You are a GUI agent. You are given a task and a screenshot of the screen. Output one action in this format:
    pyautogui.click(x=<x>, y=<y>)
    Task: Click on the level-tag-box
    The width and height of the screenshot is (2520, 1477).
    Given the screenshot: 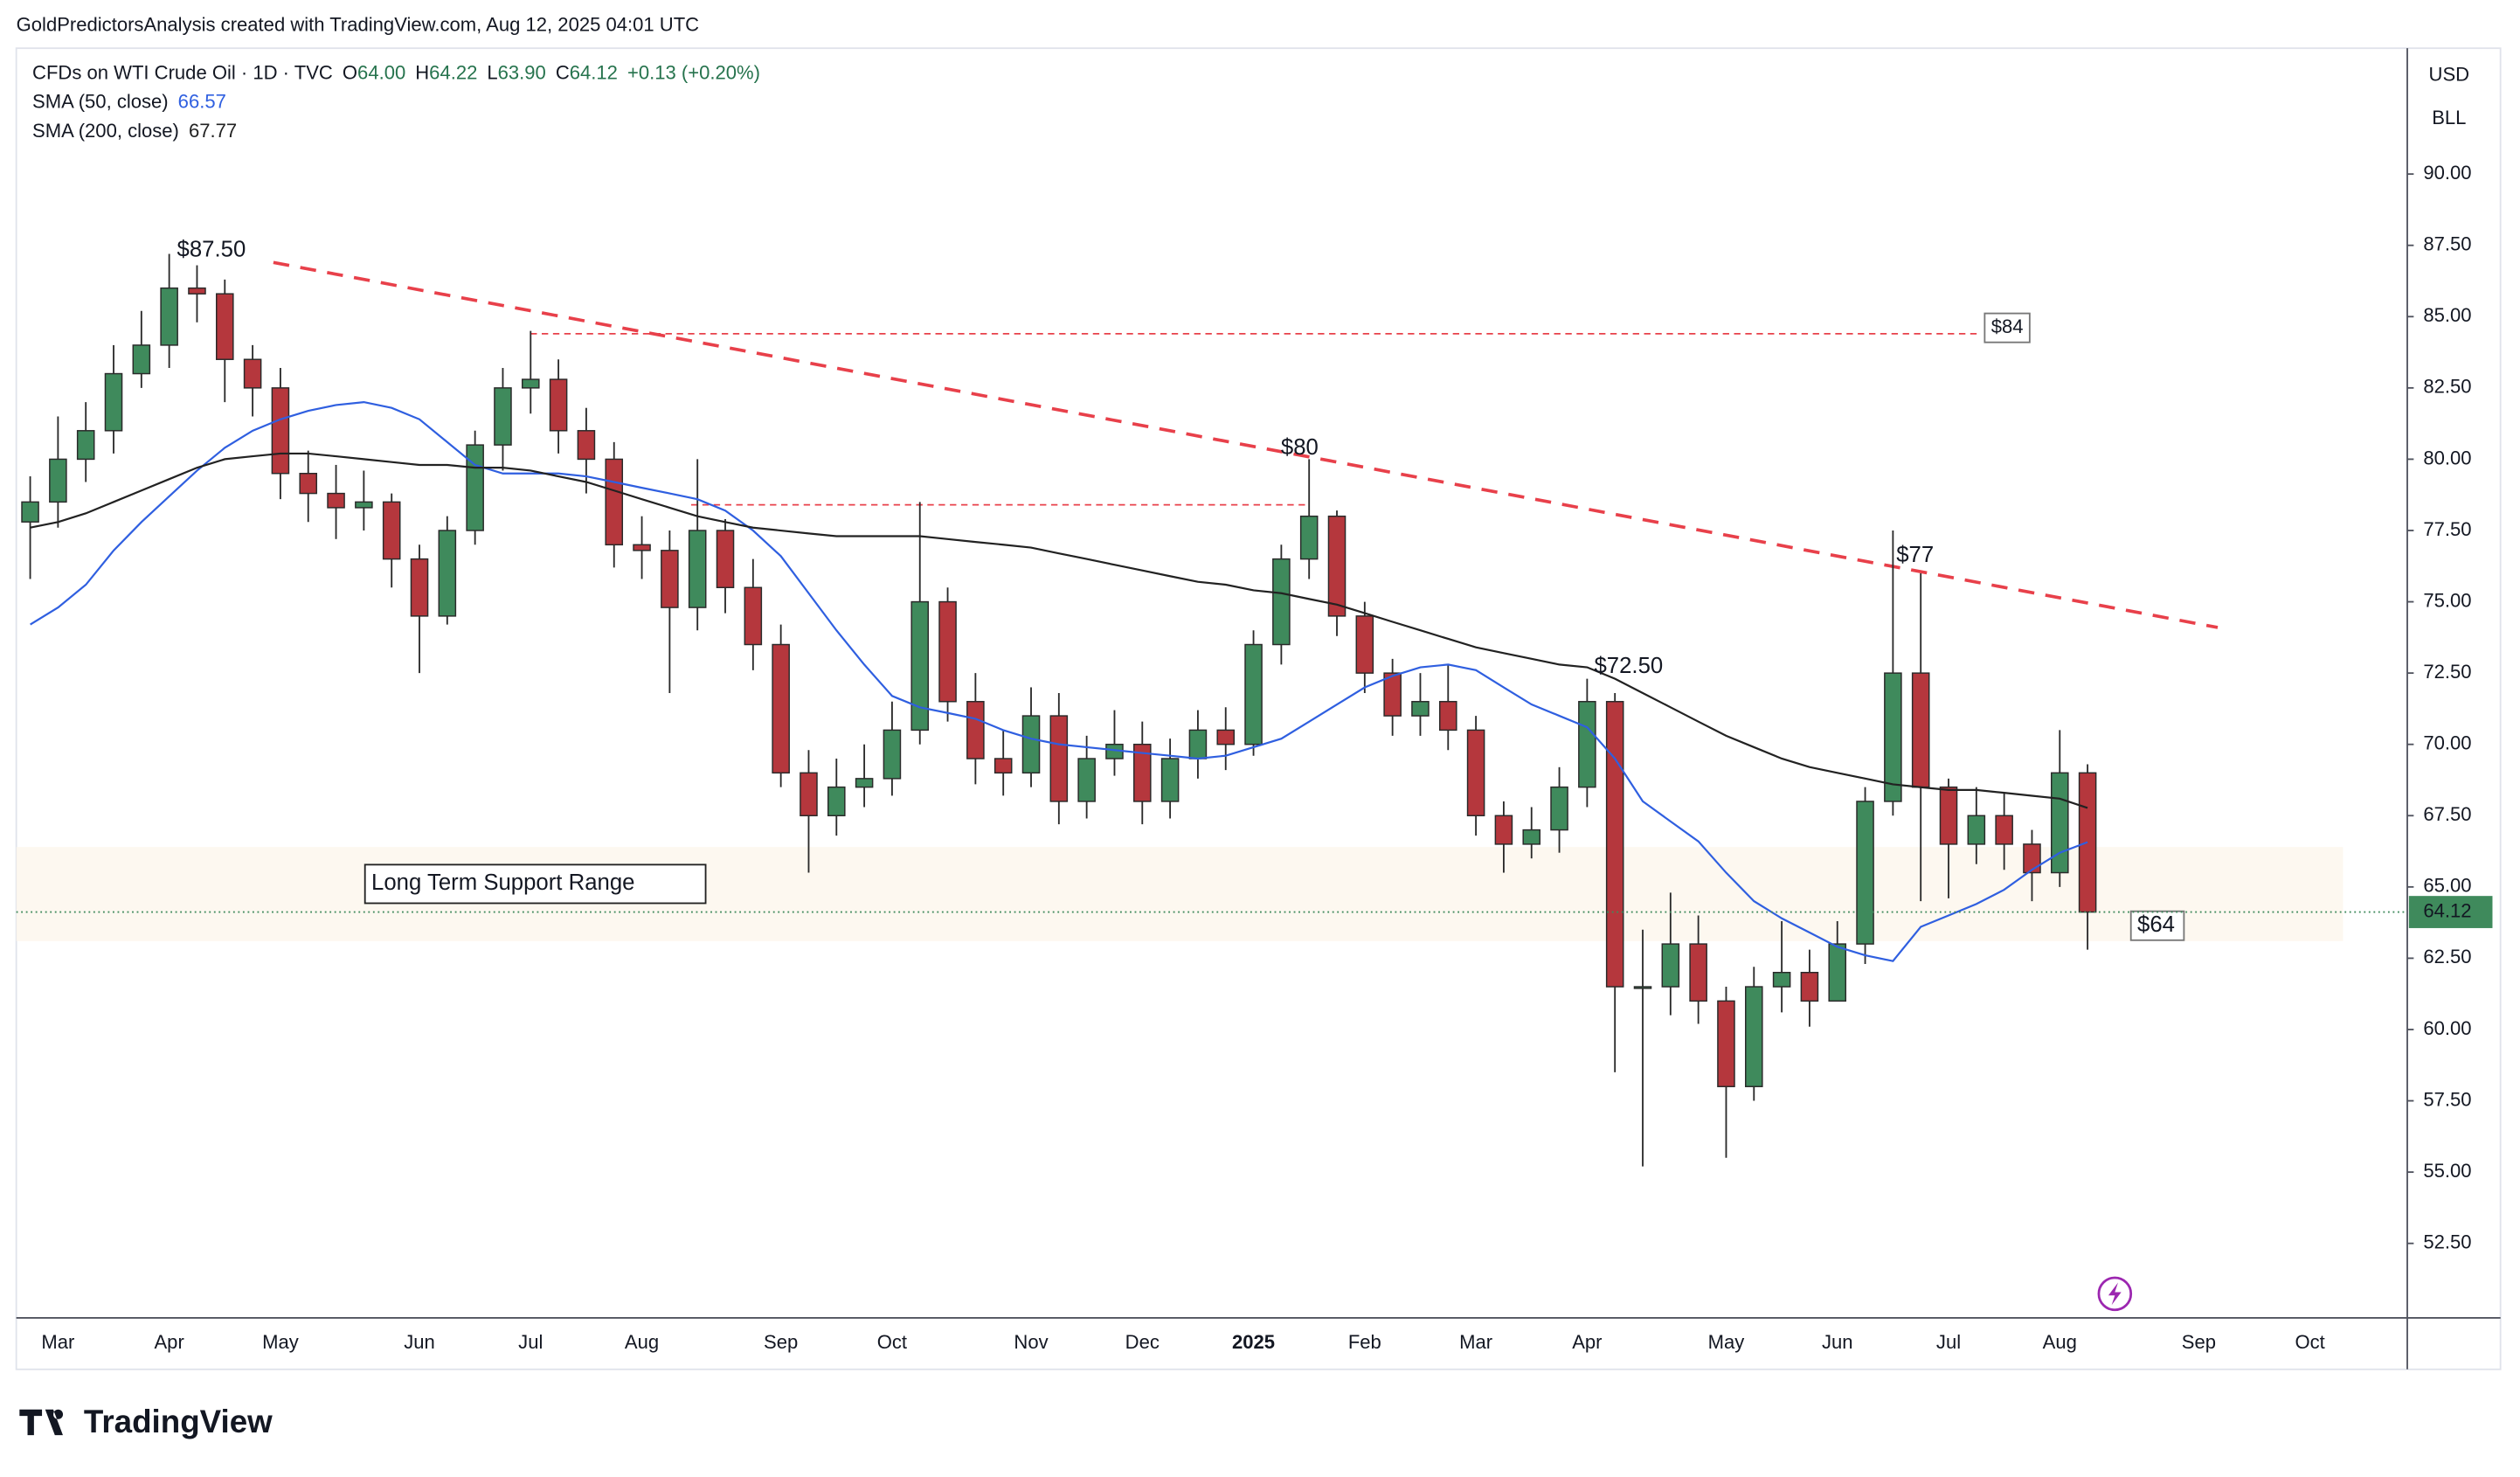 What is the action you would take?
    pyautogui.click(x=2007, y=327)
    